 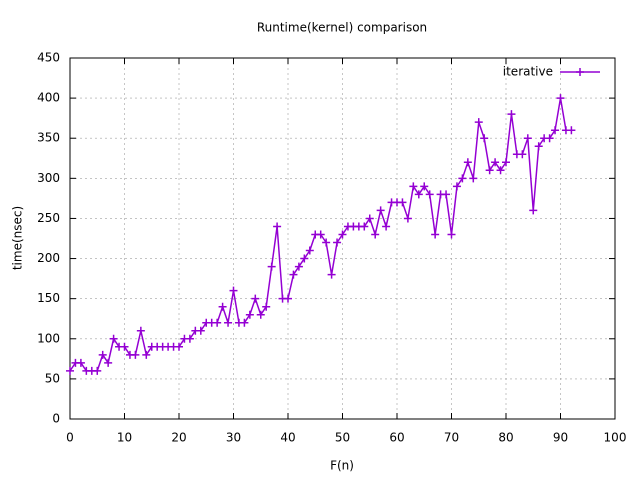 What do you see at coordinates (48, 178) in the screenshot?
I see `y-tick-label: 300` at bounding box center [48, 178].